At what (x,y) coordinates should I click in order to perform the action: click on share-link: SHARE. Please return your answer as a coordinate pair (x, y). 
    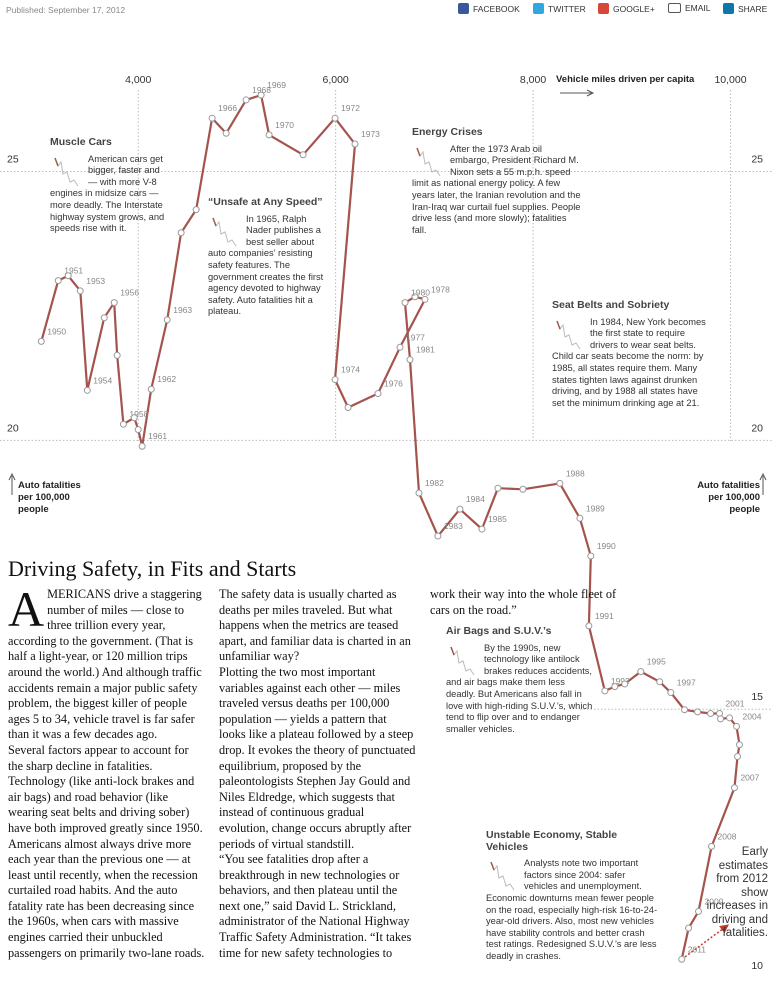
    Looking at the image, I should click on (745, 8).